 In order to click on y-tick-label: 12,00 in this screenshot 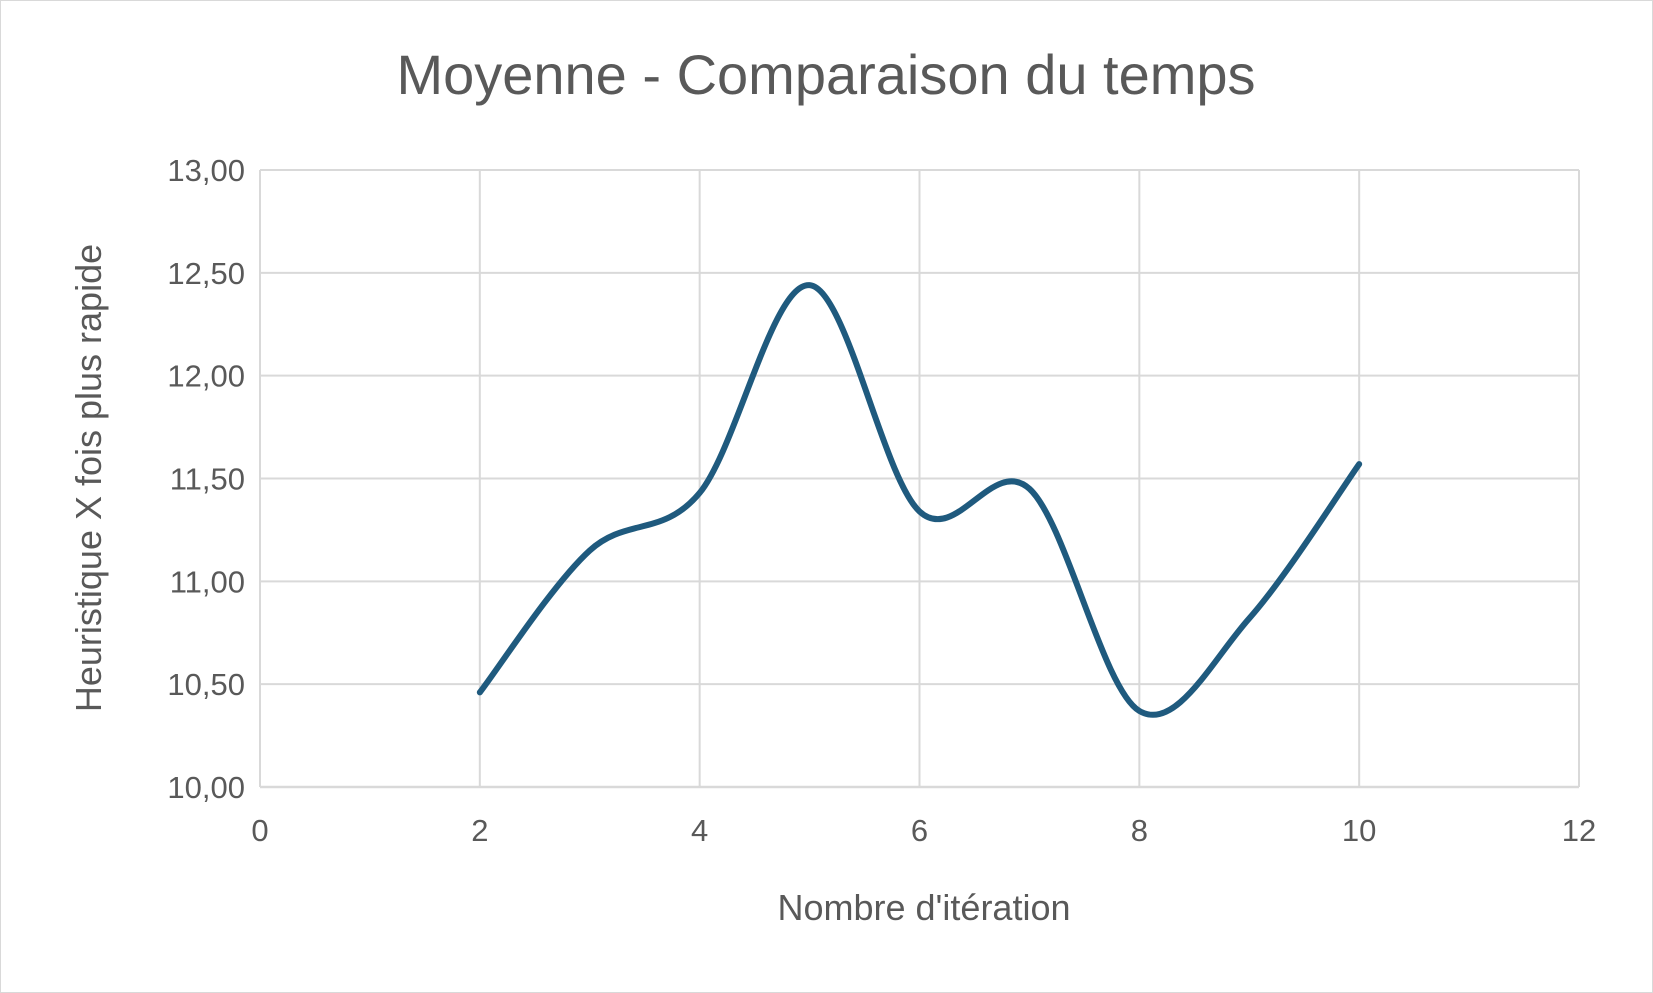, I will do `click(206, 376)`.